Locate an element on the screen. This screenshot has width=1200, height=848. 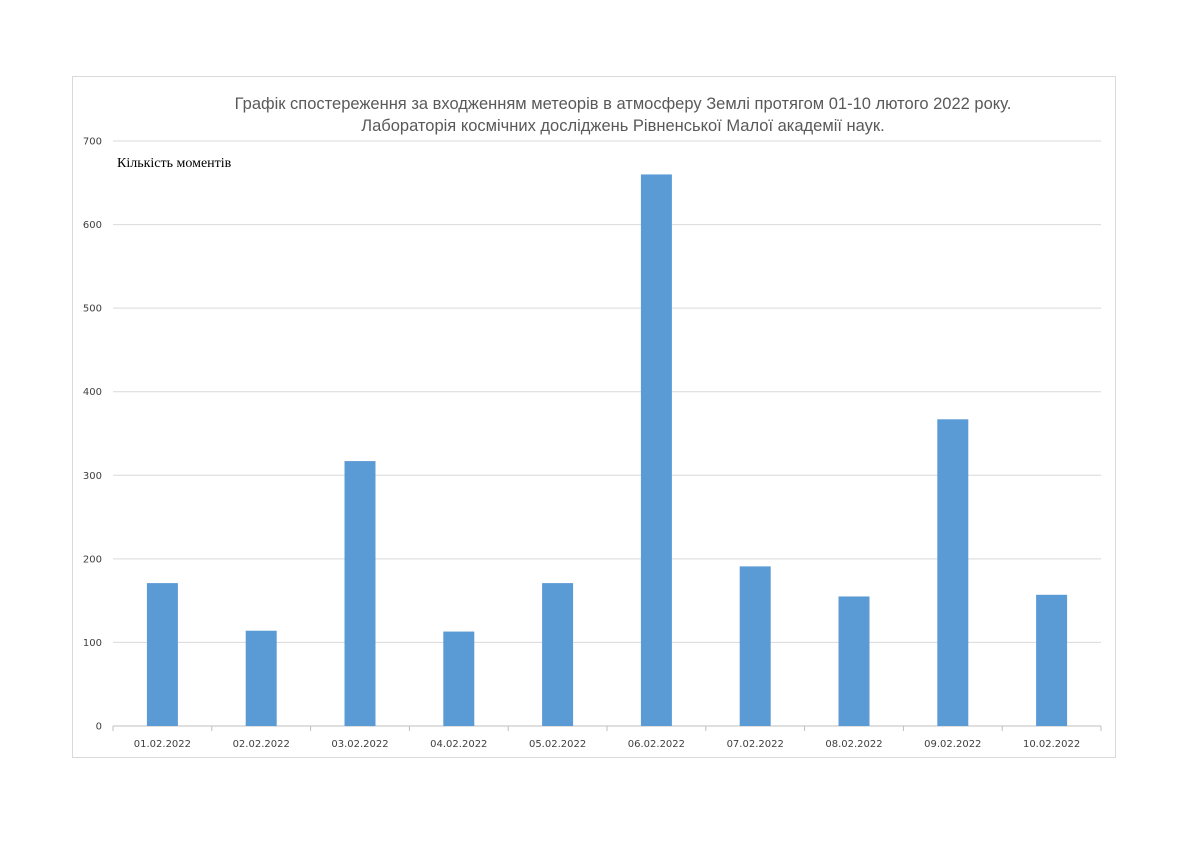
bar-06.02.2022 is located at coordinates (656, 450).